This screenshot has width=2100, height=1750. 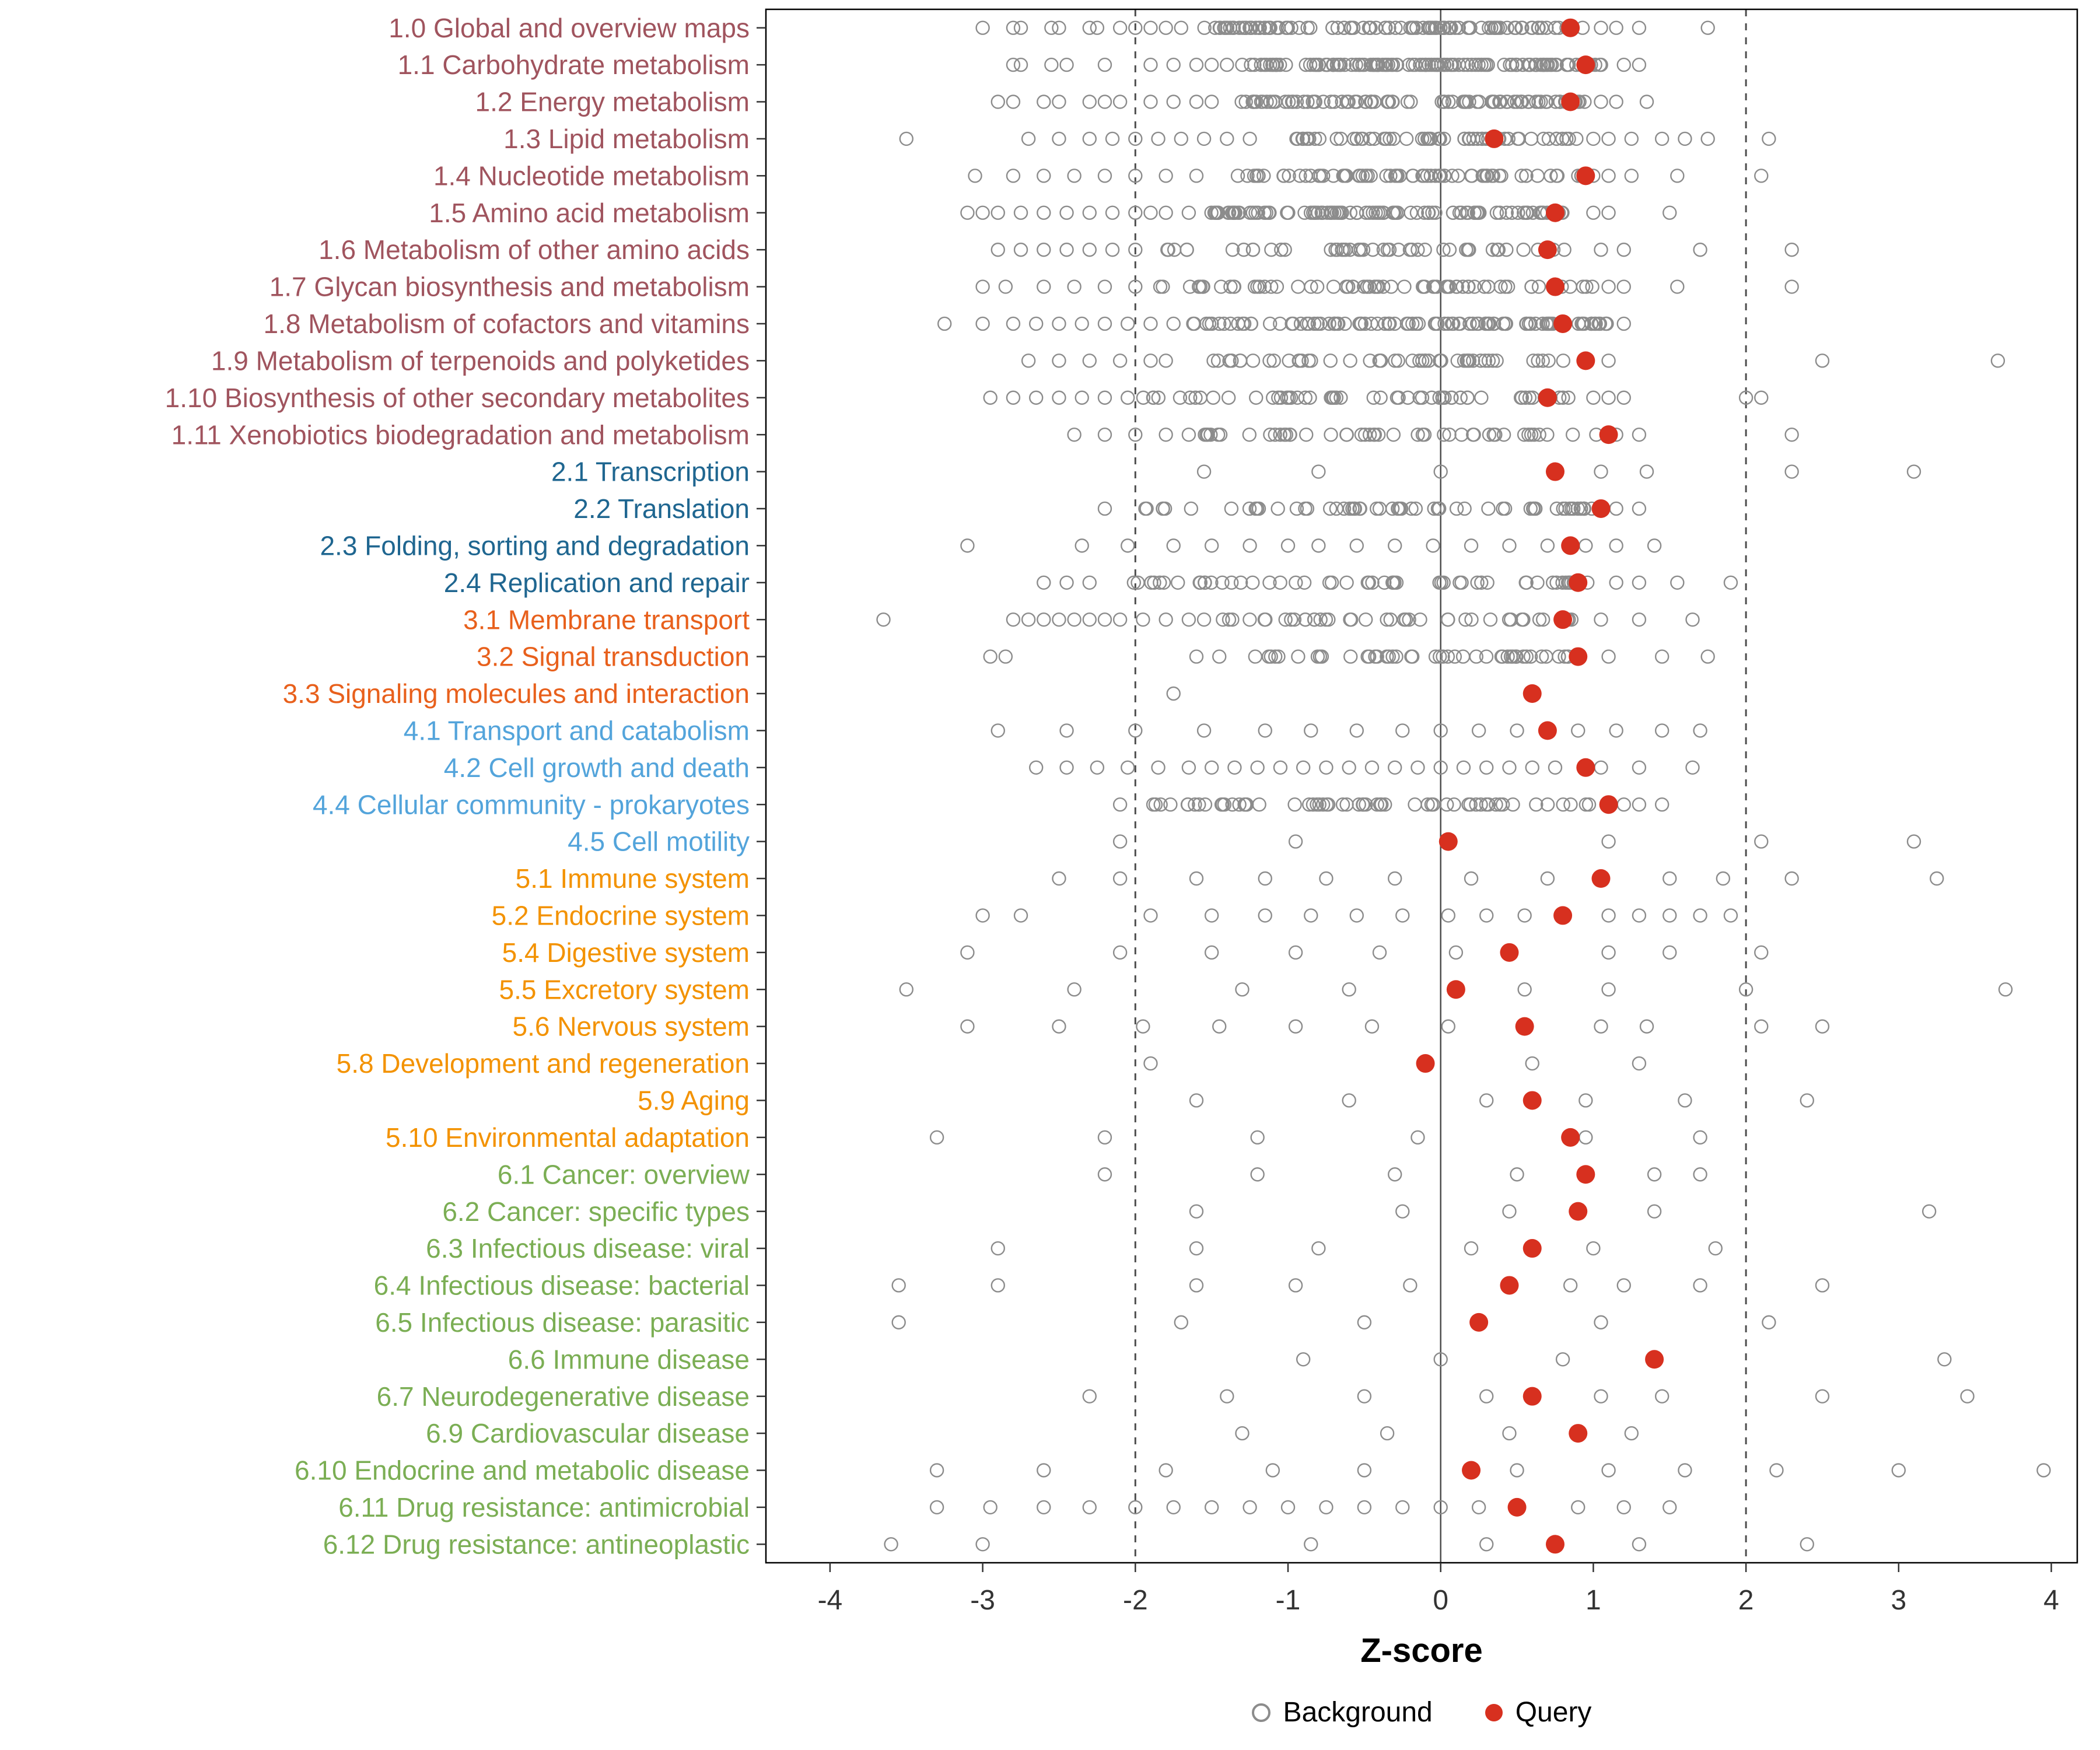 I want to click on y-axis-label: 6.12 Drug resistance: antineoplastic, so click(x=536, y=1544).